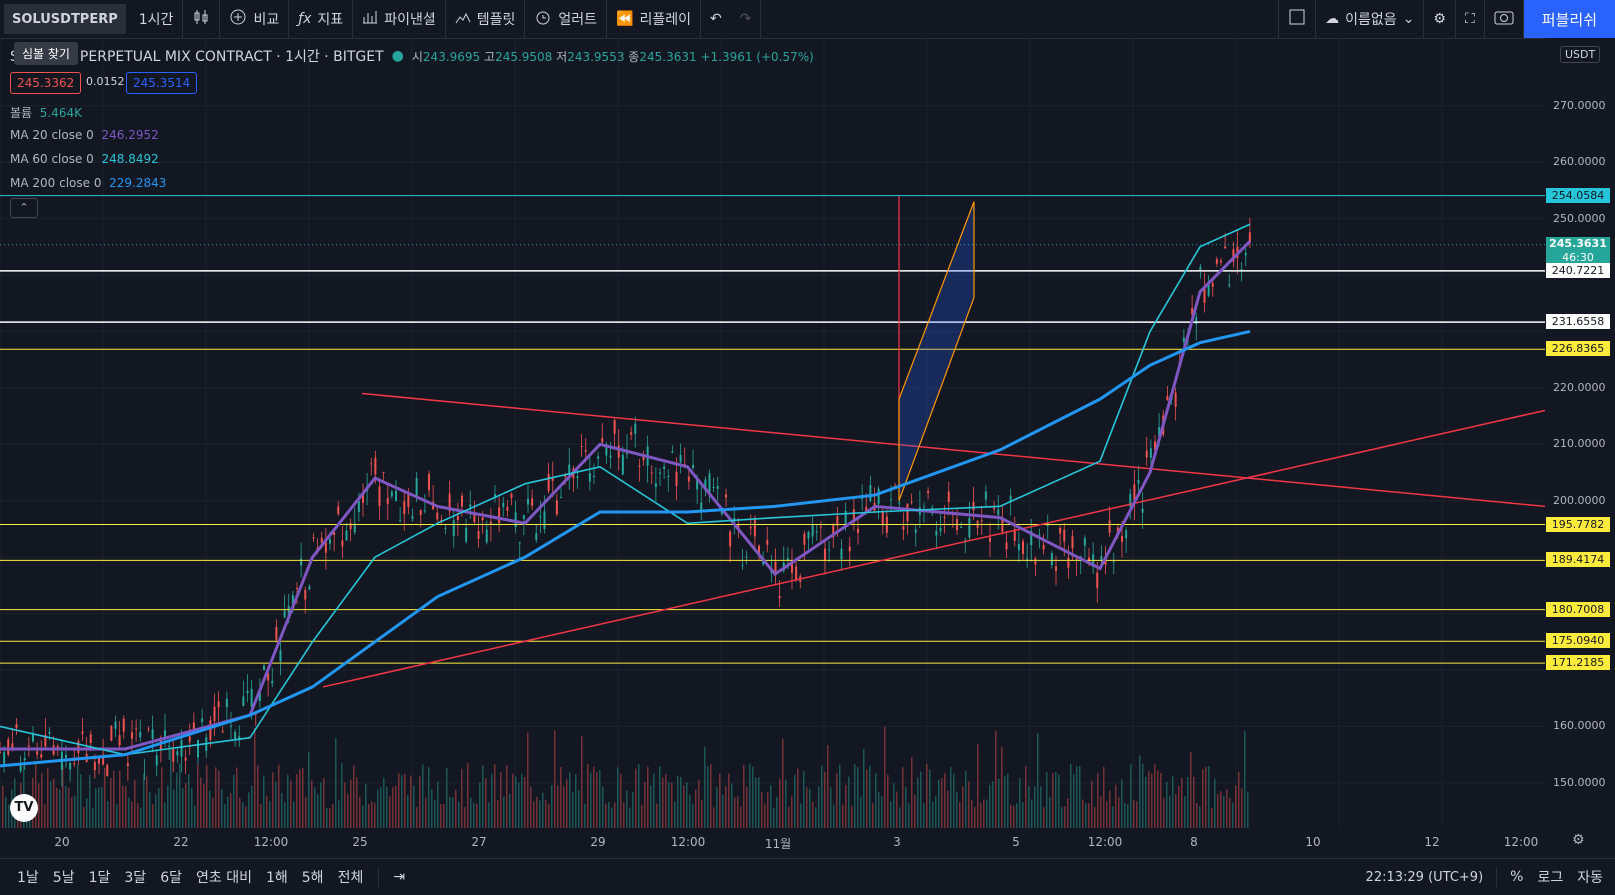 The height and width of the screenshot is (895, 1615). Describe the element at coordinates (63, 878) in the screenshot. I see `range-button: 5날` at that location.